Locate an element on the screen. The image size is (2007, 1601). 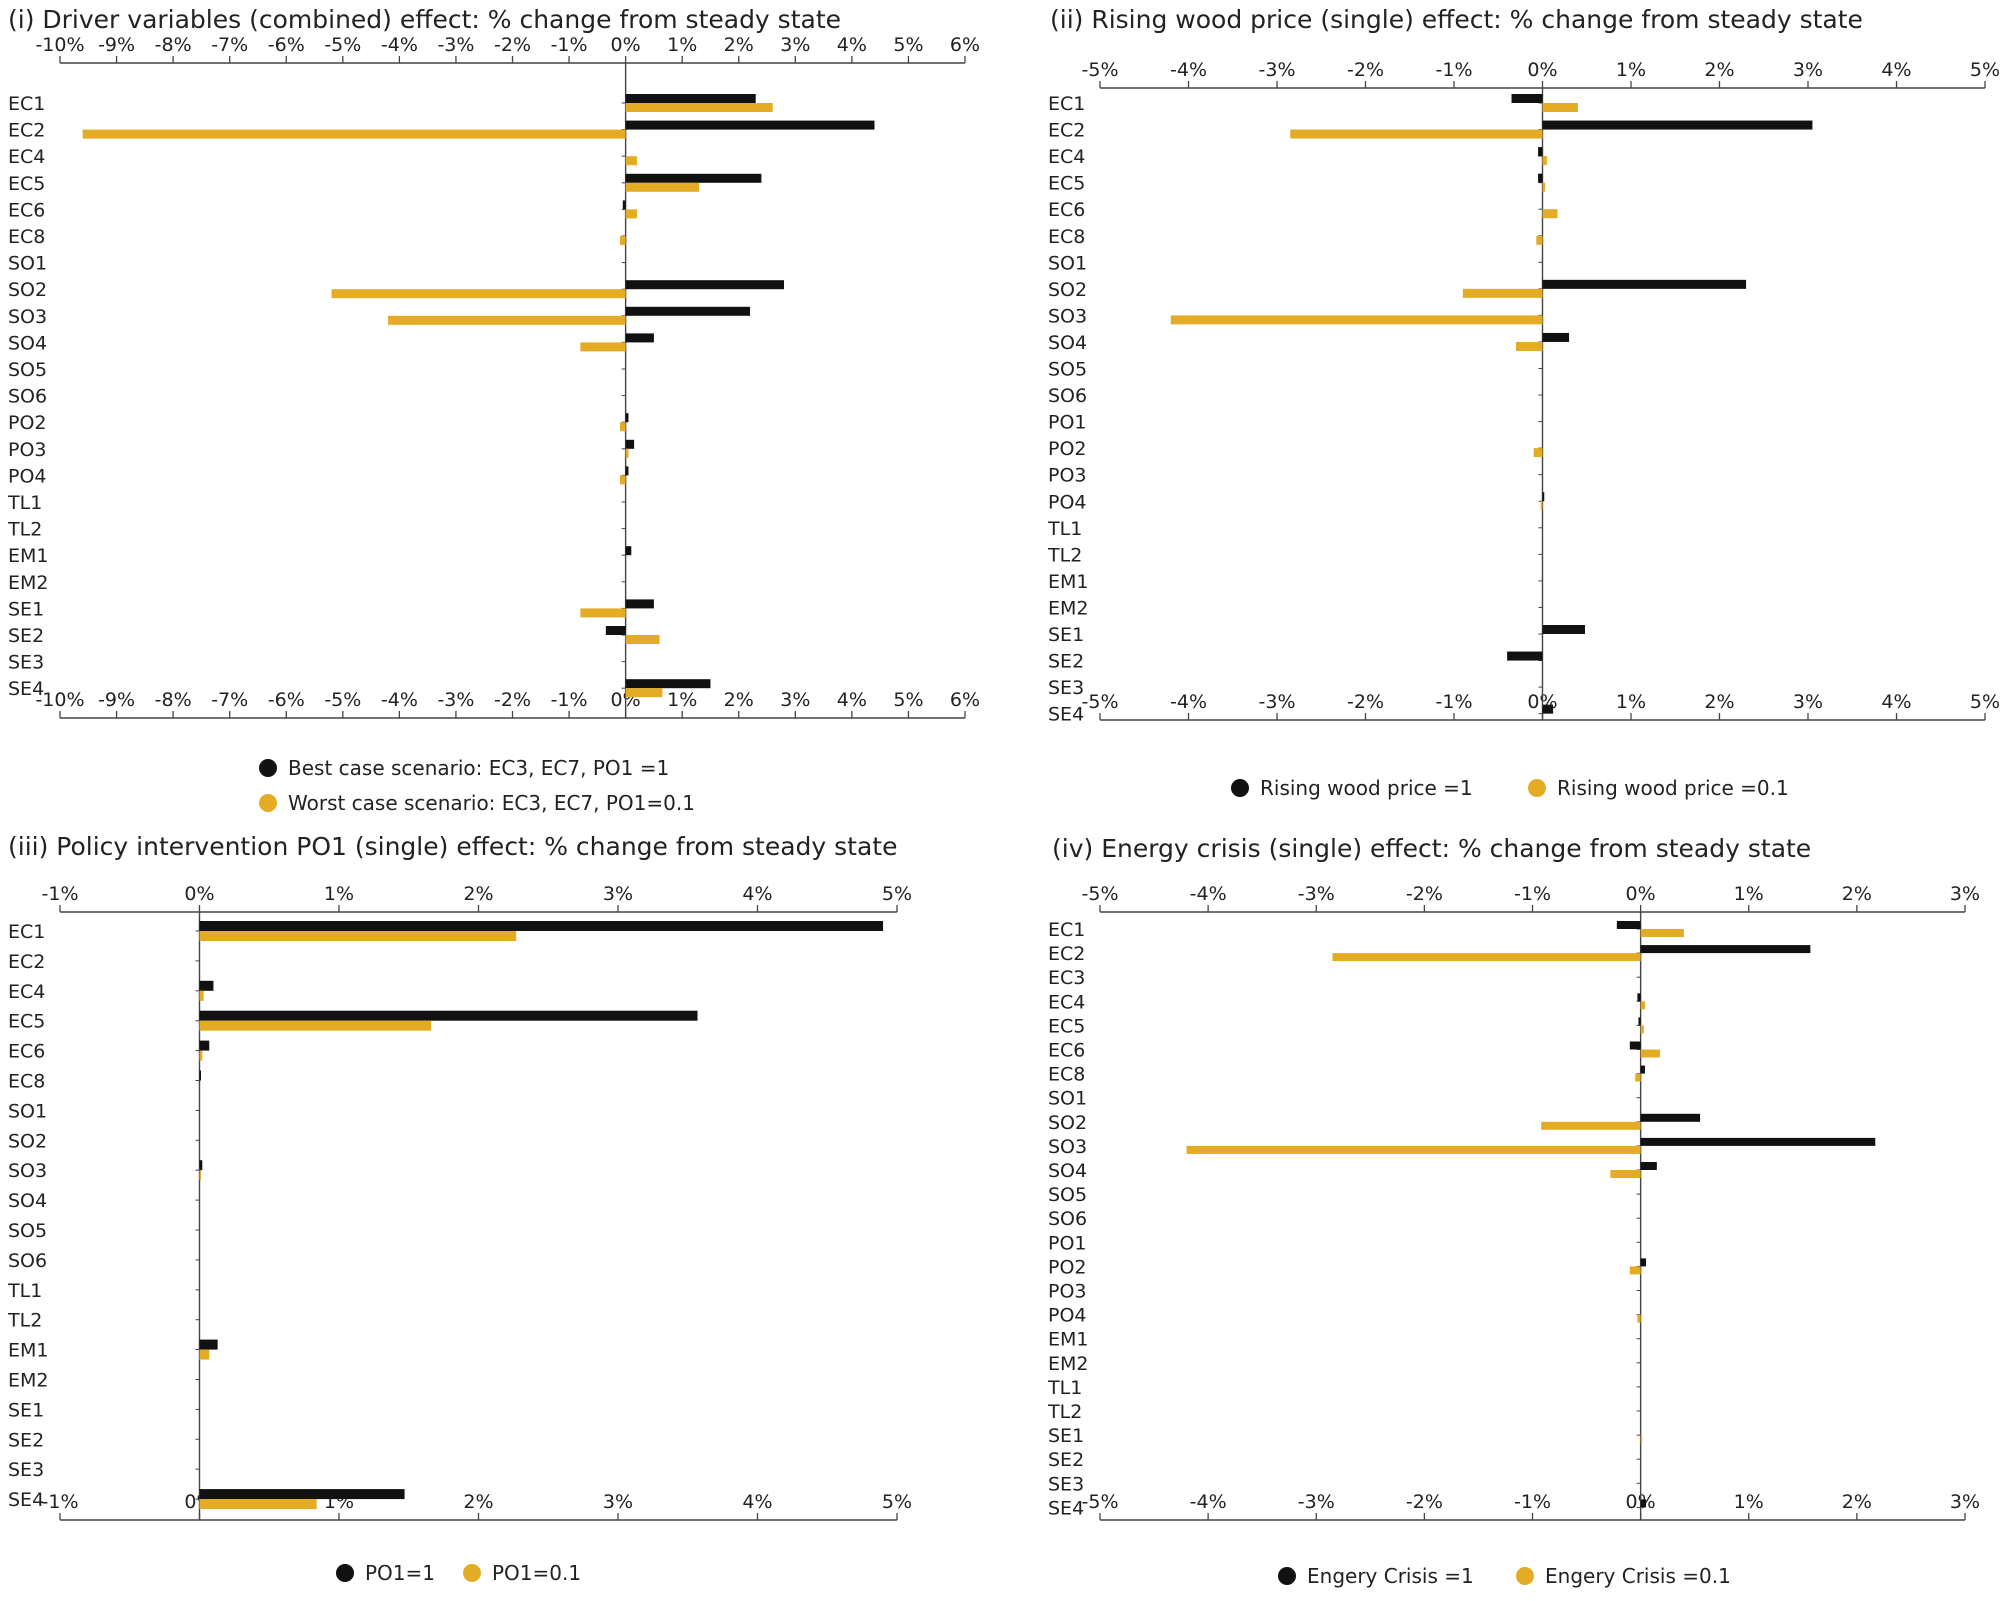
legend-label: Rising wood price =0.1 is located at coordinates (1673, 788).